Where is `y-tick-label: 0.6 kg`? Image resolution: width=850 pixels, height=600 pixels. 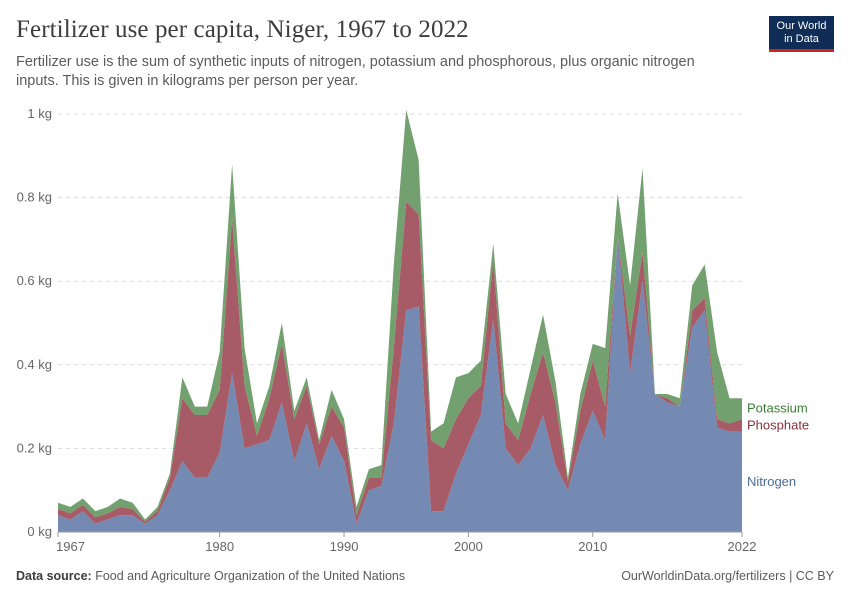
y-tick-label: 0.6 kg is located at coordinates (34, 280).